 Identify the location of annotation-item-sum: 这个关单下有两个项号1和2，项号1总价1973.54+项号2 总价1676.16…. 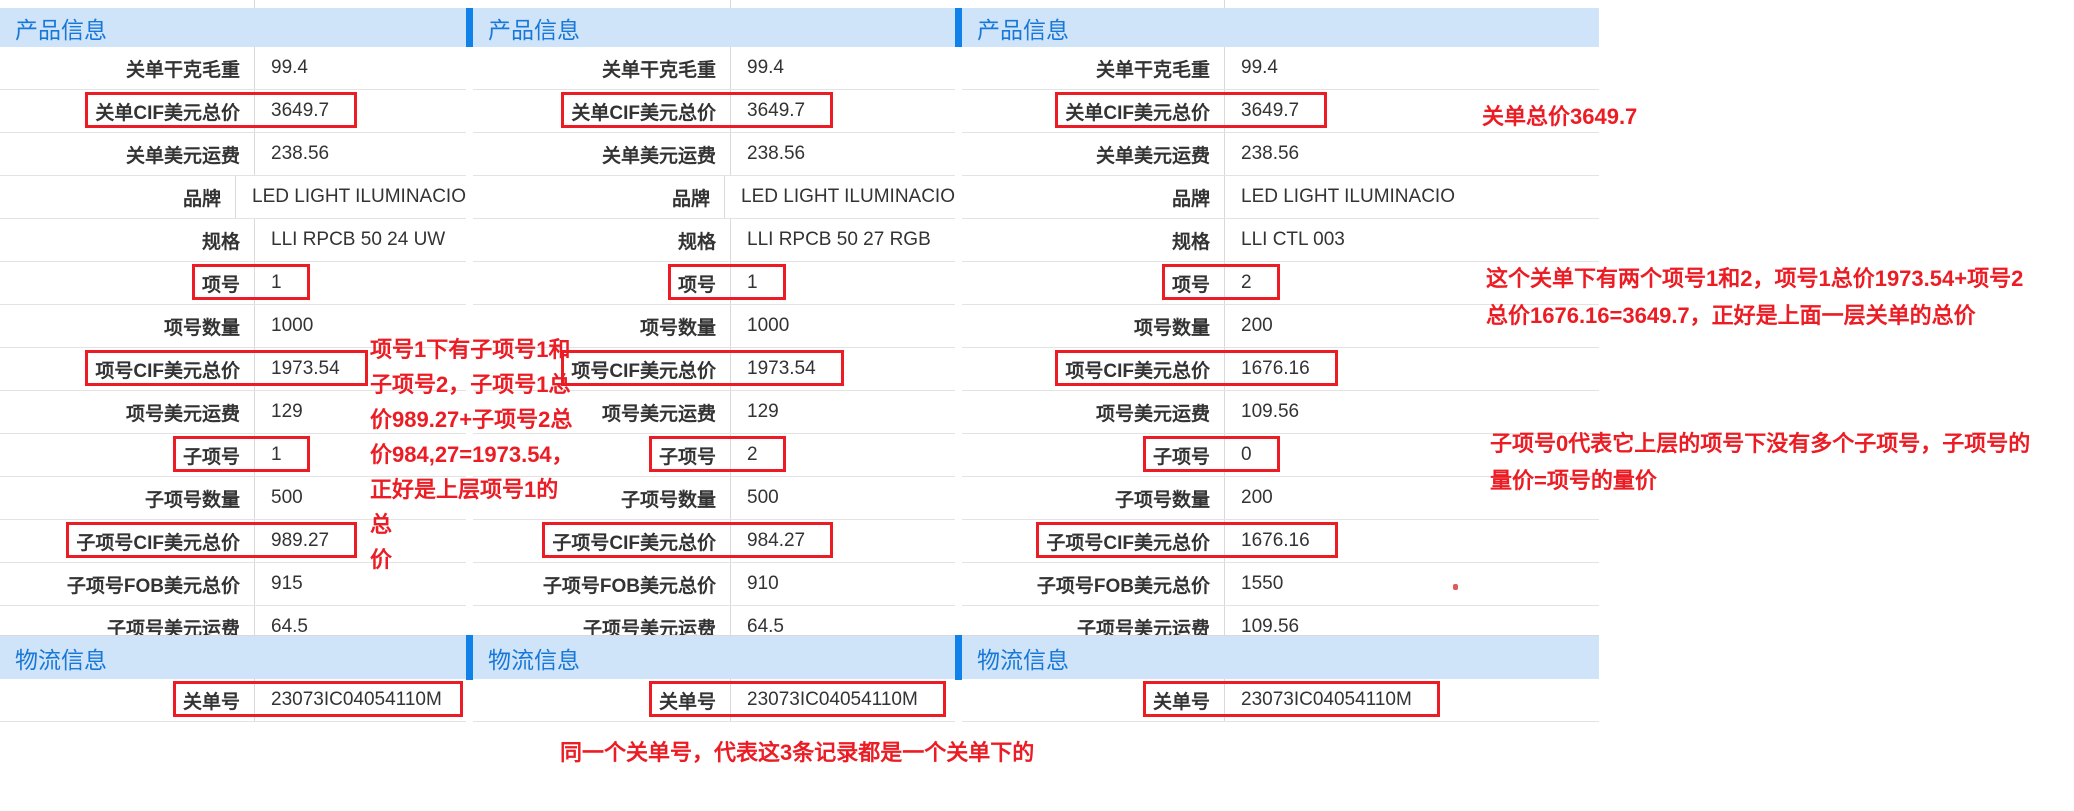
(1755, 297).